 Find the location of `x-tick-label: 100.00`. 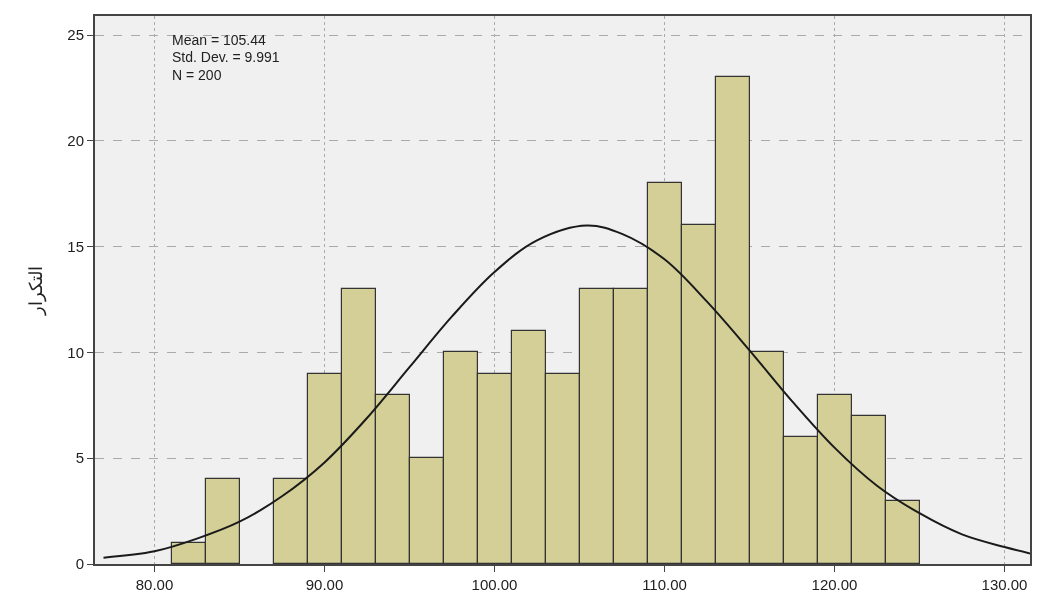

x-tick-label: 100.00 is located at coordinates (494, 584).